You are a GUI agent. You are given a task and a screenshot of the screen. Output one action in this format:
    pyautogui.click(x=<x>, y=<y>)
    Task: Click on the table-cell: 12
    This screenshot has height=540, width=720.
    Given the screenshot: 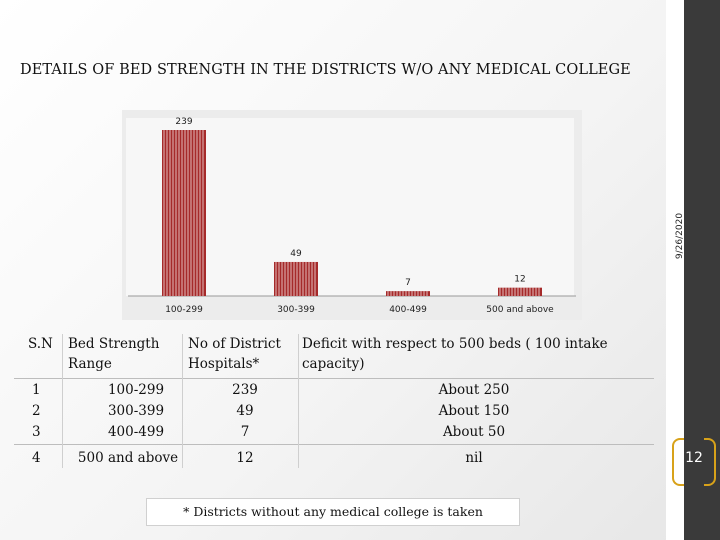 What is the action you would take?
    pyautogui.click(x=245, y=458)
    